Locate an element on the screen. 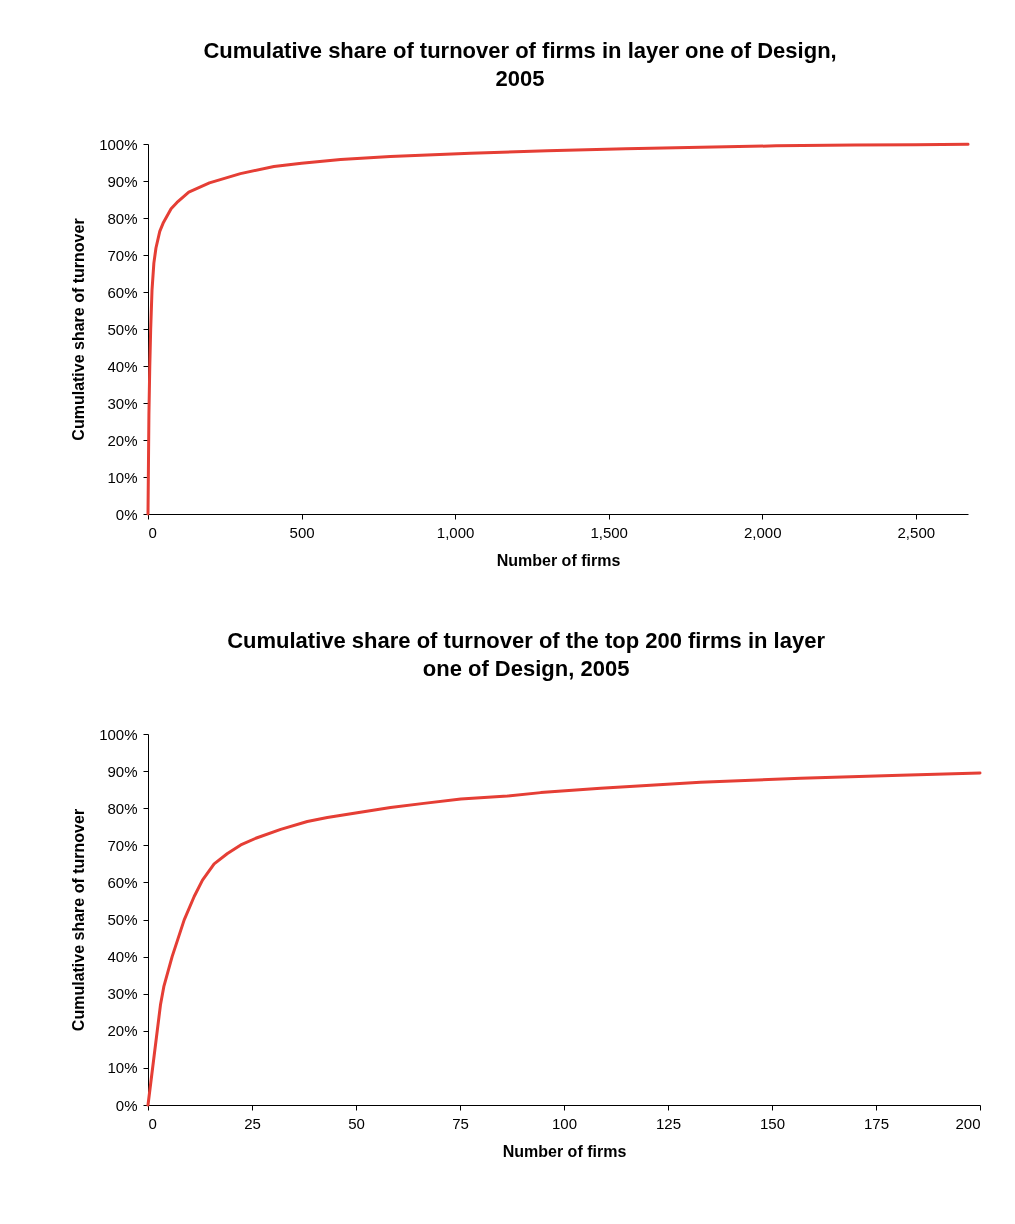 The width and height of the screenshot is (1015, 1224). chart-title: Cumulative share of turnover of firms in layer one of Design, 2005 is located at coordinates (520, 64).